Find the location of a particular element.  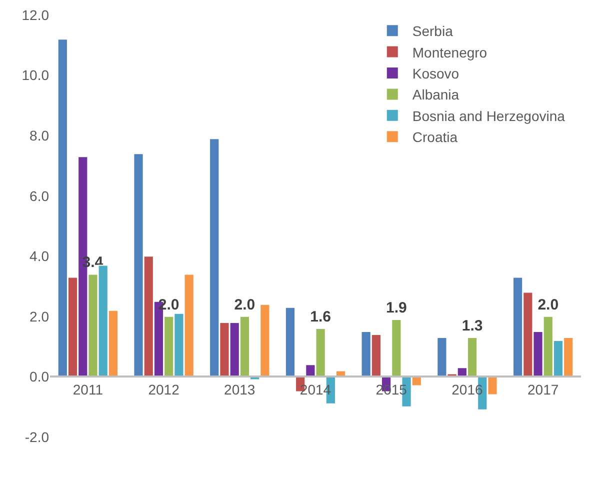

x-tick-label: 2011 is located at coordinates (88, 390).